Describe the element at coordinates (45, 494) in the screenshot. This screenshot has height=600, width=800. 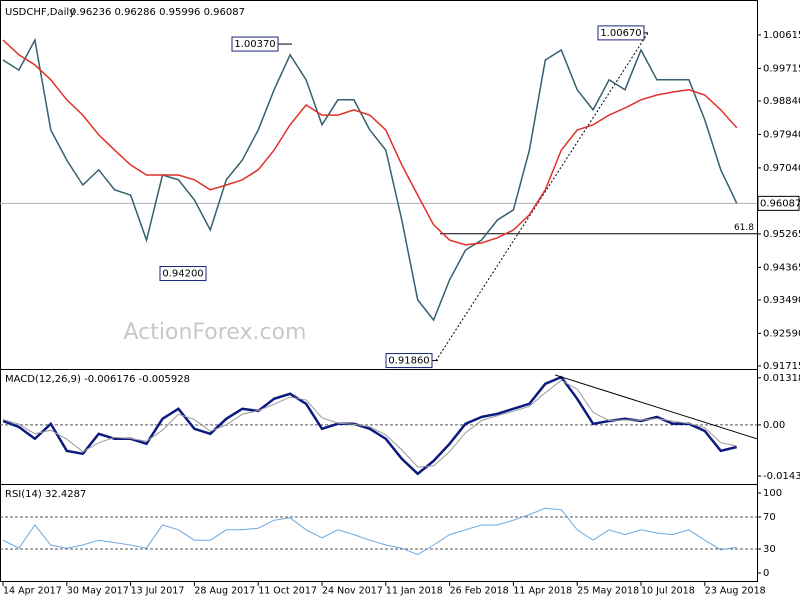
I see `panel-title: RSI(14) 32.4287` at that location.